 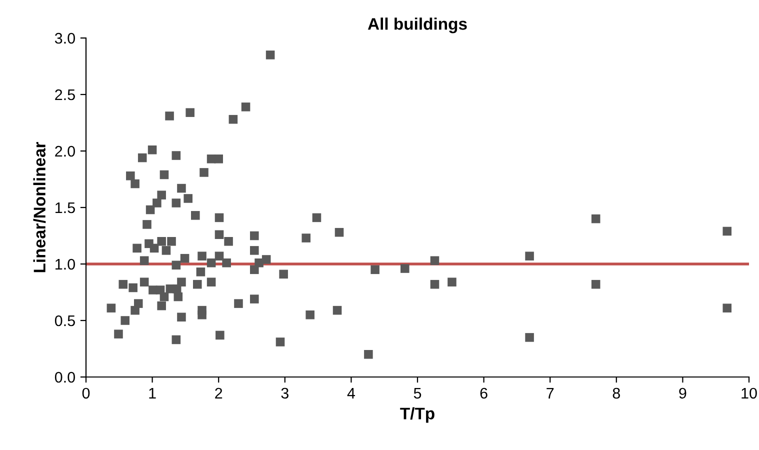 What do you see at coordinates (417, 415) in the screenshot?
I see `x-axis-title: T/Tp` at bounding box center [417, 415].